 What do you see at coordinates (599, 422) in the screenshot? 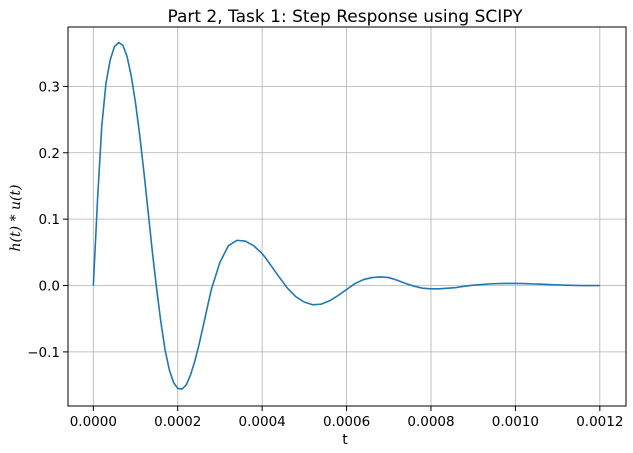
I see `x-tick-label: 0.0012` at bounding box center [599, 422].